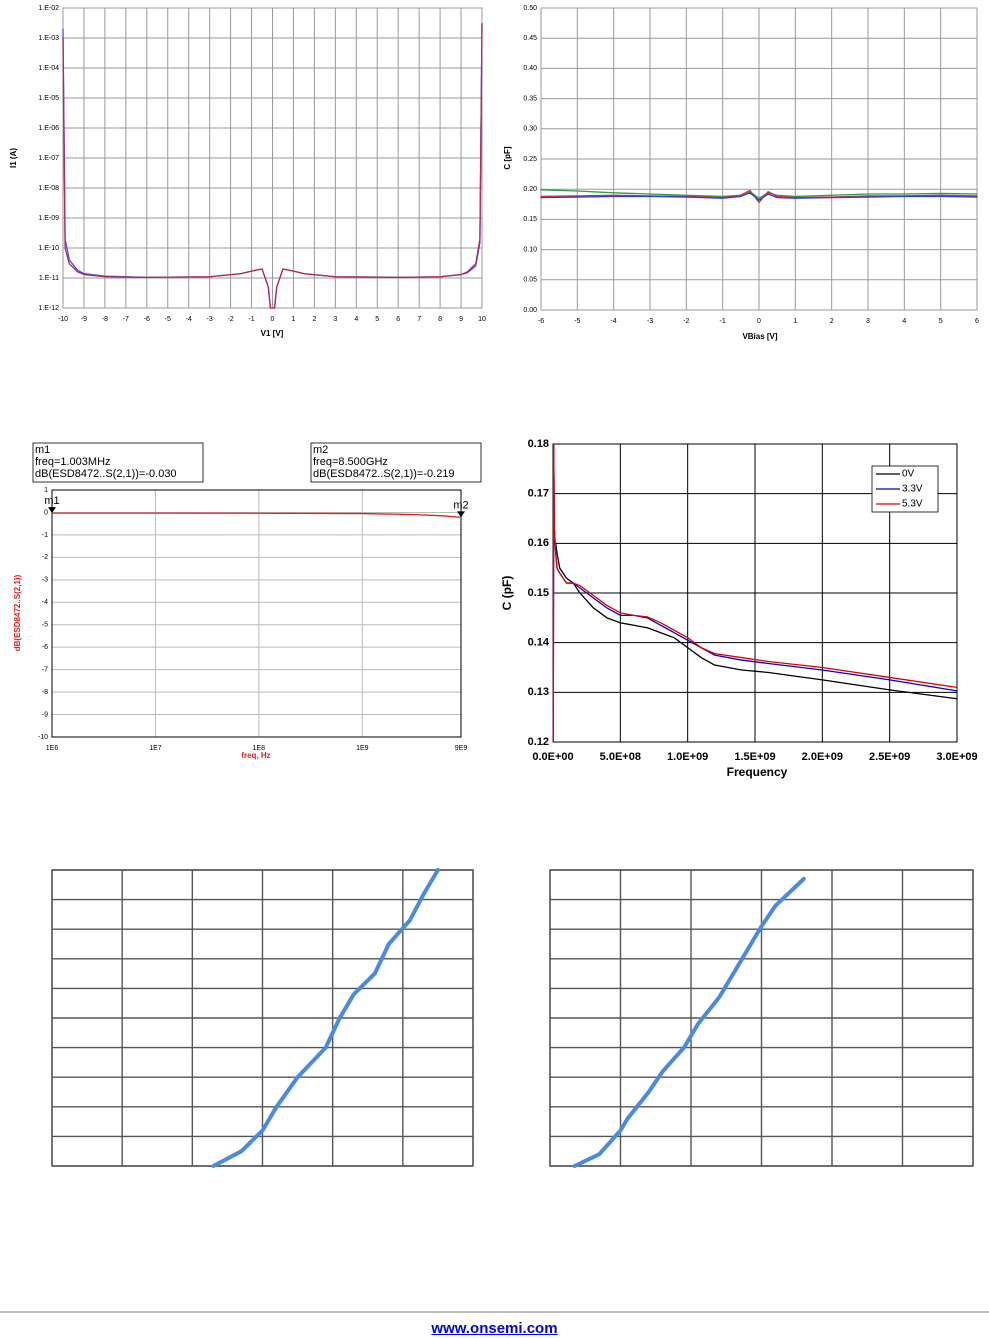 The height and width of the screenshot is (1338, 989). What do you see at coordinates (45, 692) in the screenshot?
I see `y-tick-label: -8` at bounding box center [45, 692].